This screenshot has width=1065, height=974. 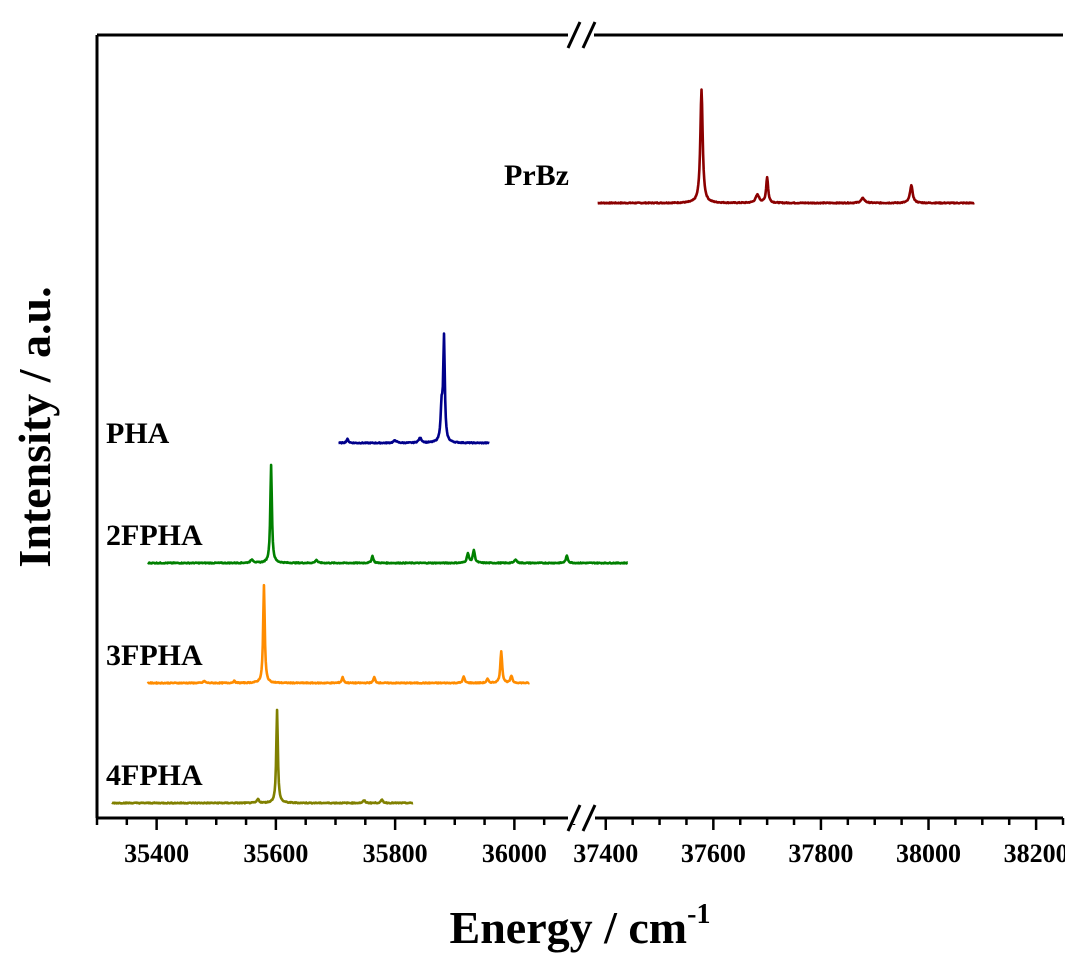 I want to click on x-tick-label: 37600, so click(x=713, y=853).